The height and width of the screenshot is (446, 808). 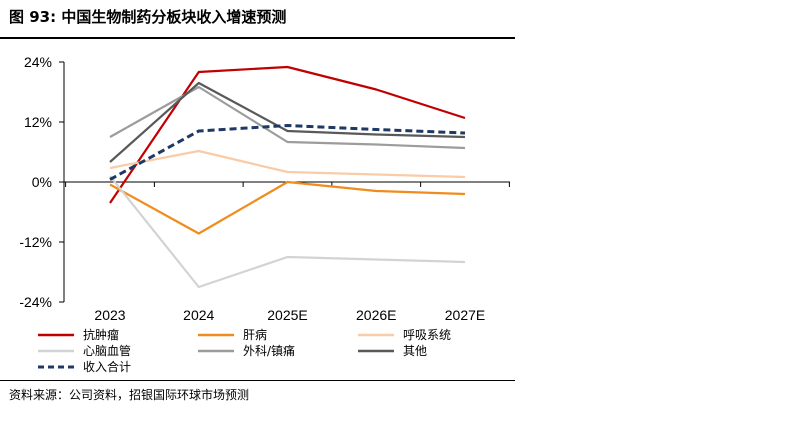 I want to click on legend-label: 肝病, so click(x=255, y=334).